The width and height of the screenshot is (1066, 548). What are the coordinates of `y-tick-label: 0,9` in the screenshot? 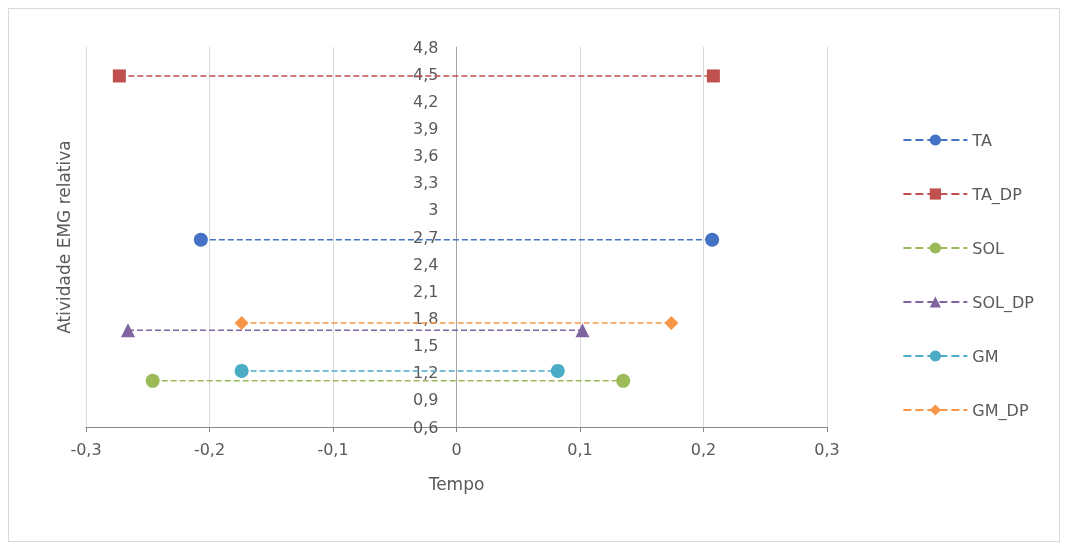 It's located at (426, 400).